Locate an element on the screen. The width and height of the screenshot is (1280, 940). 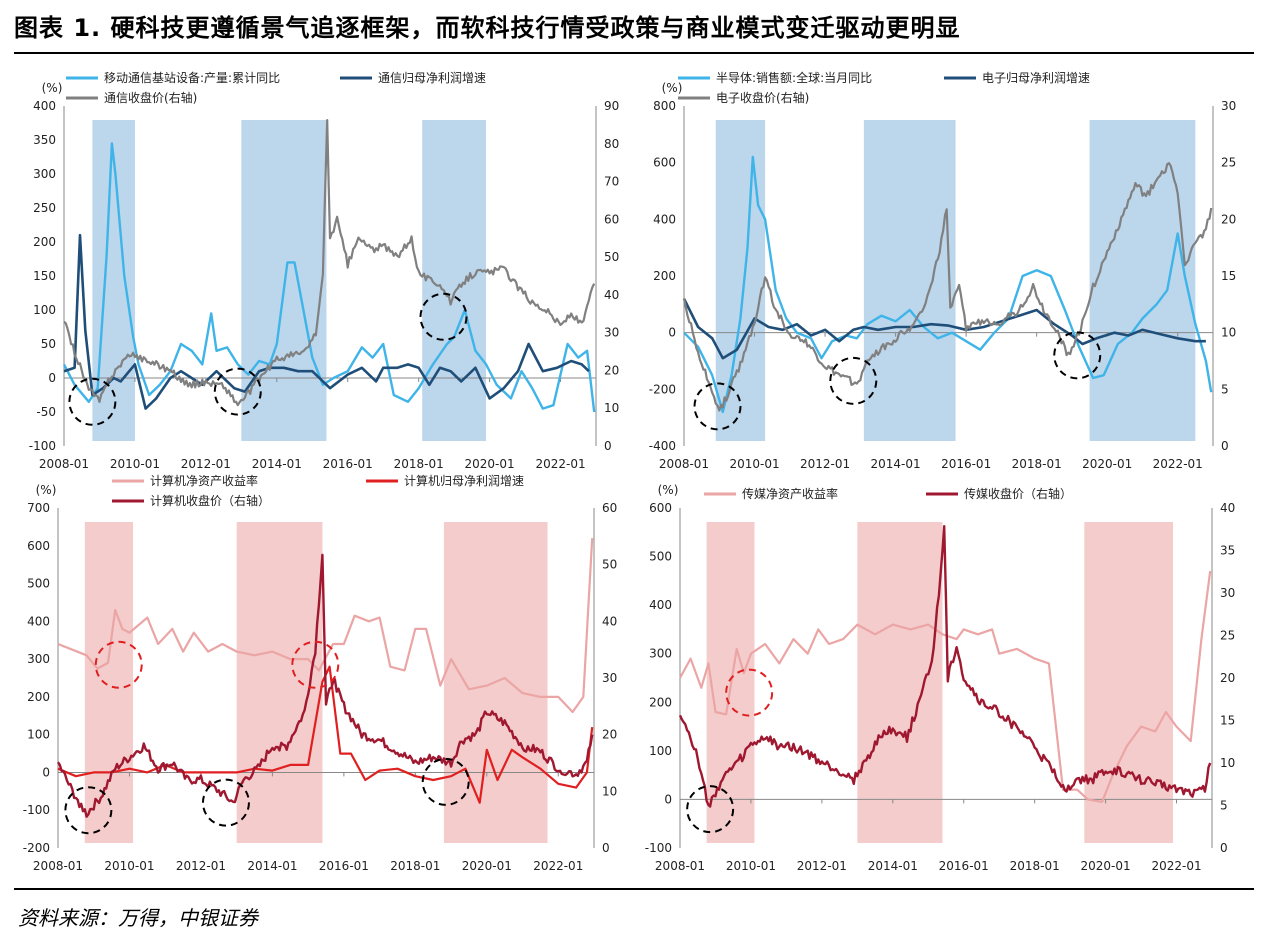
legend-label-1: 通信归母净利润增速 is located at coordinates (432, 78).